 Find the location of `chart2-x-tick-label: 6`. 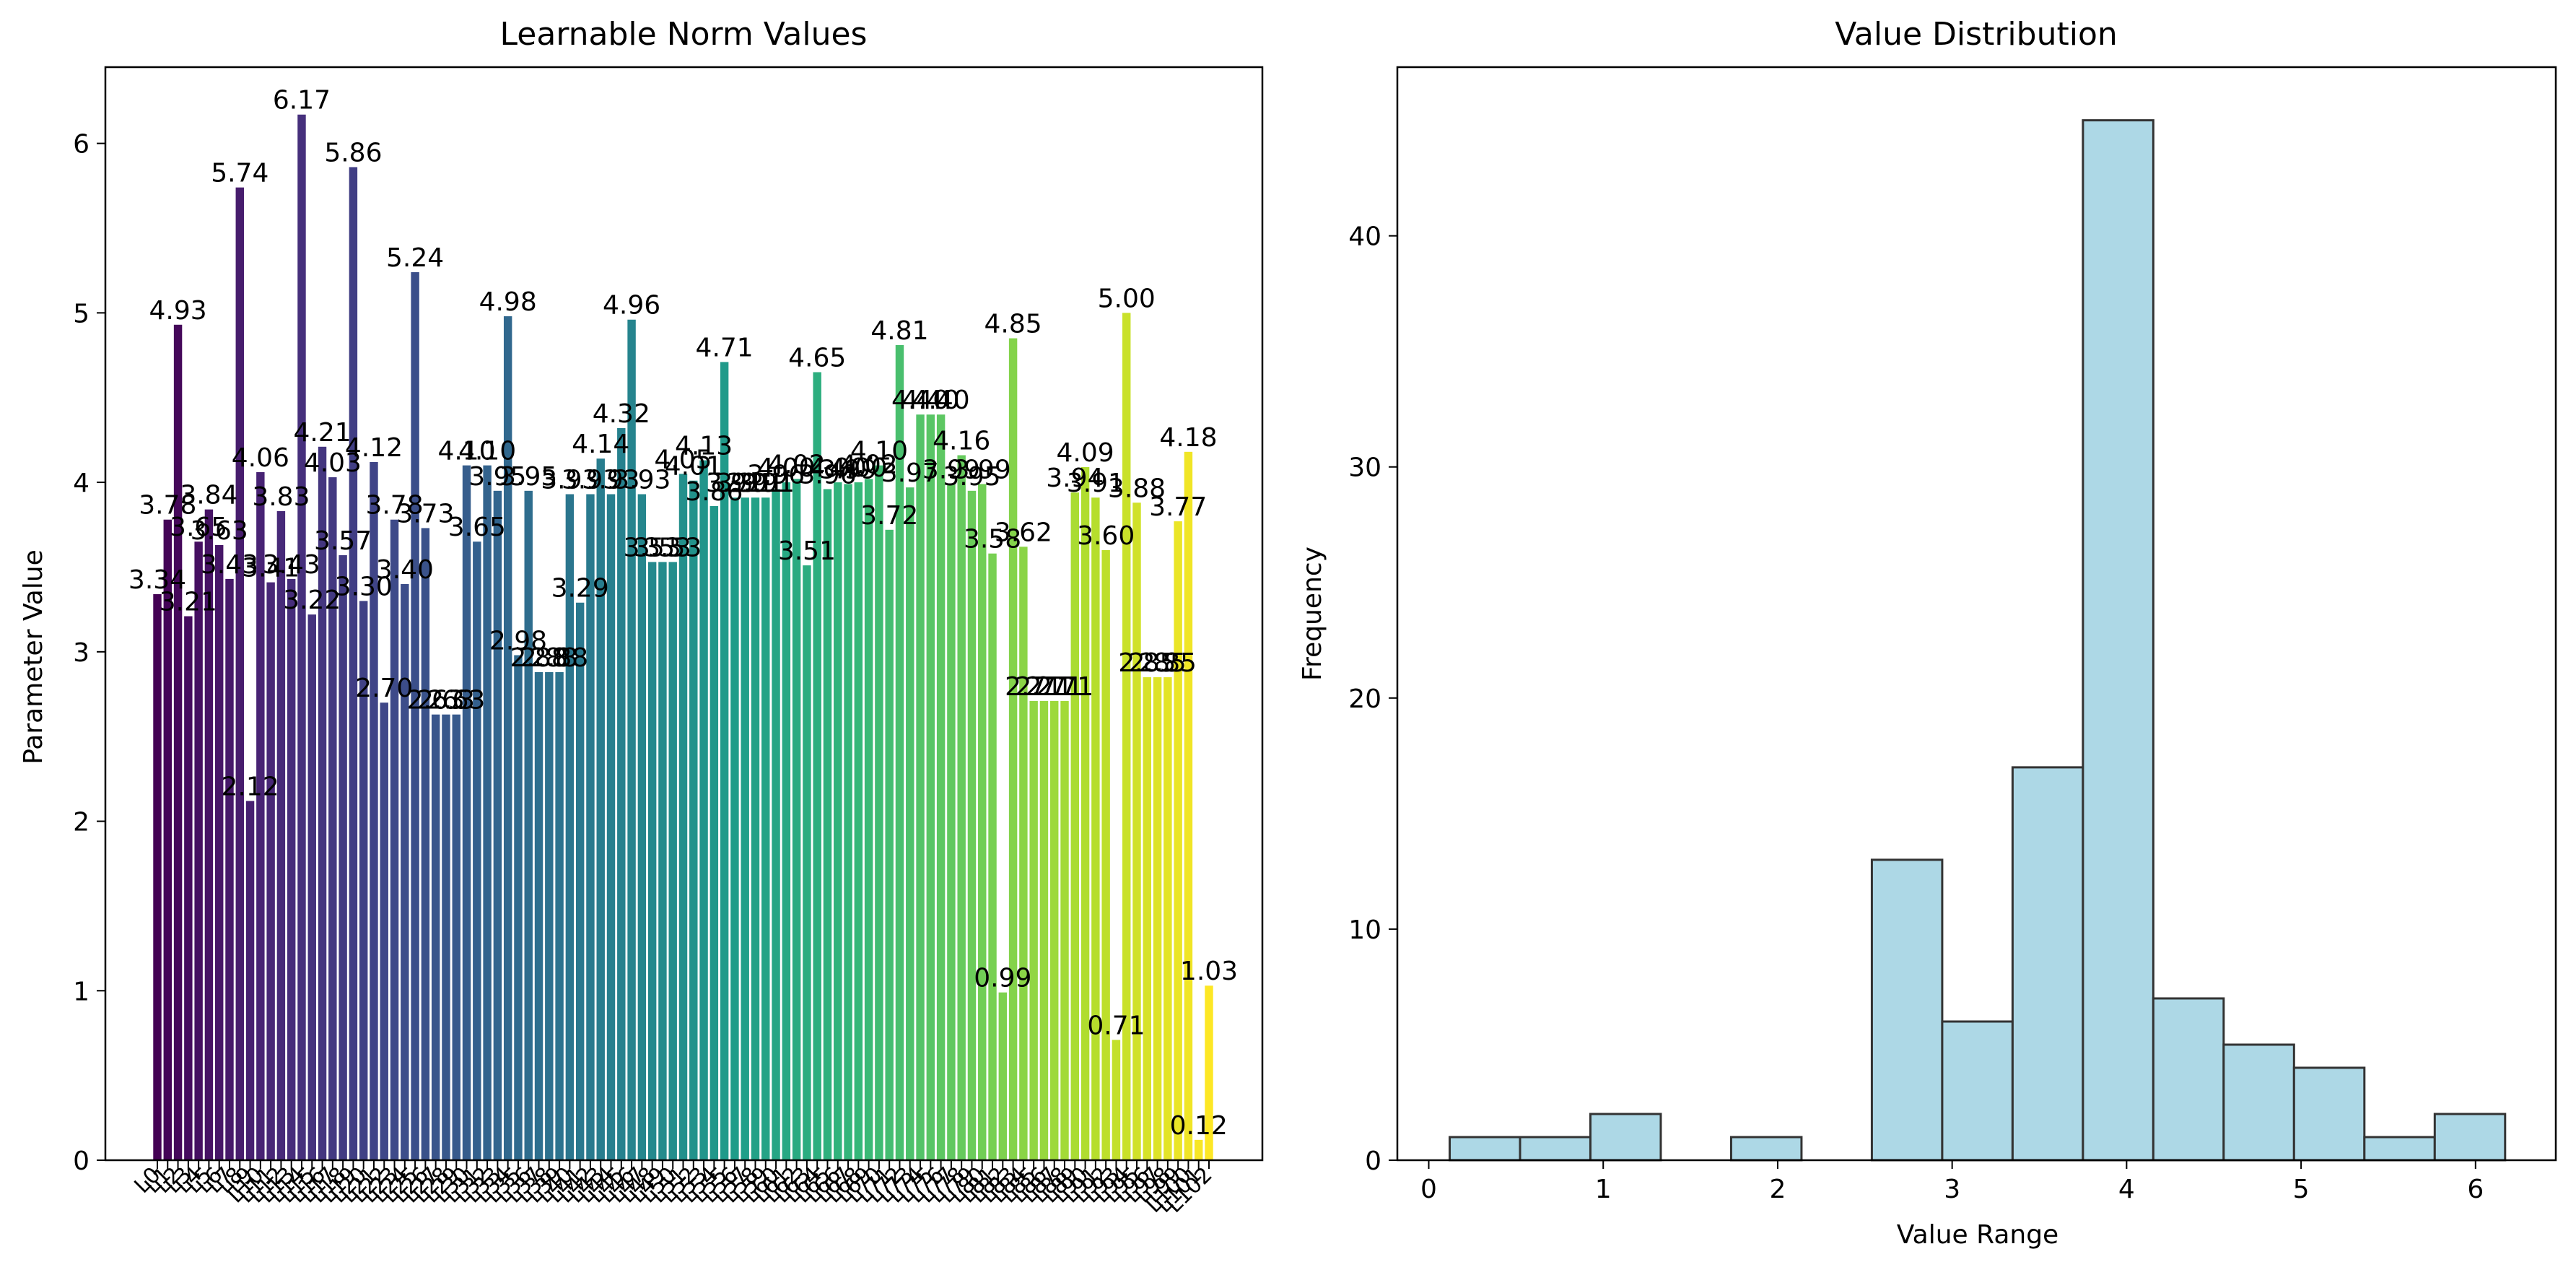

chart2-x-tick-label: 6 is located at coordinates (2475, 1189).